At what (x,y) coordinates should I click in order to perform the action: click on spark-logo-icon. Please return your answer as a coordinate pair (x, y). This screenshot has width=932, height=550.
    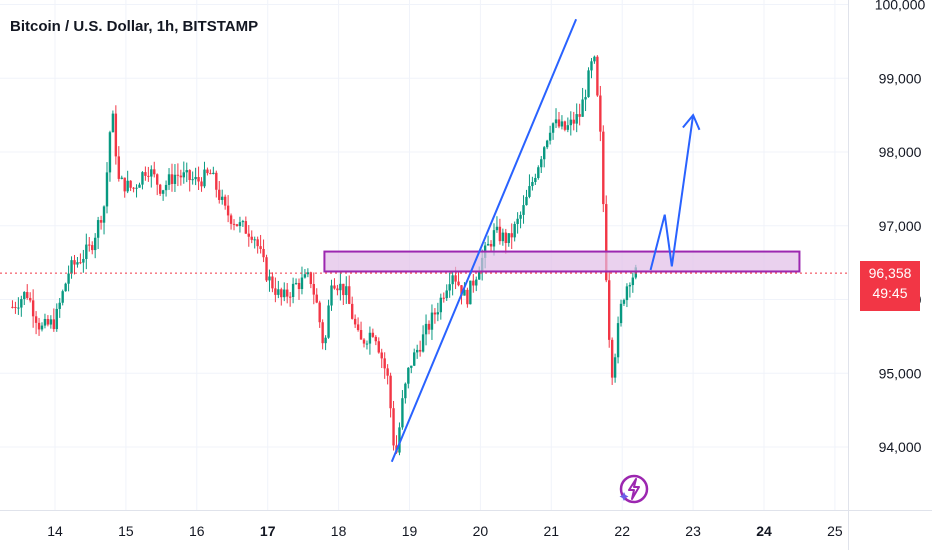
    Looking at the image, I should click on (634, 489).